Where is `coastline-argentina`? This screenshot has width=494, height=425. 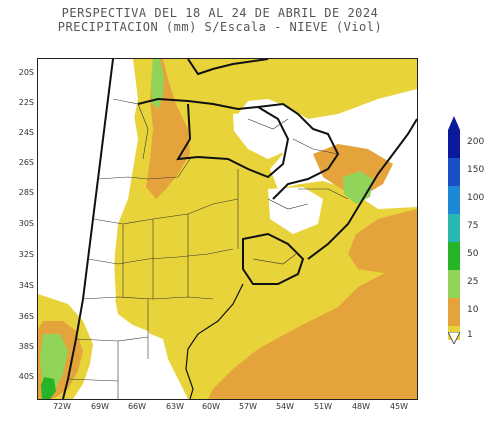 coastline-argentina is located at coordinates (214, 341).